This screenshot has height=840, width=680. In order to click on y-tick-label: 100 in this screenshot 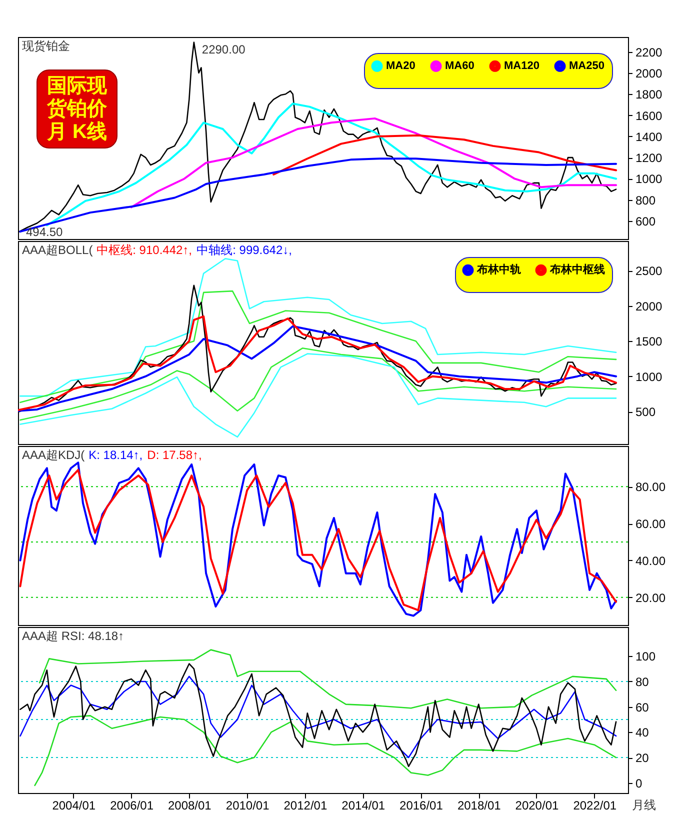, I will do `click(646, 657)`.